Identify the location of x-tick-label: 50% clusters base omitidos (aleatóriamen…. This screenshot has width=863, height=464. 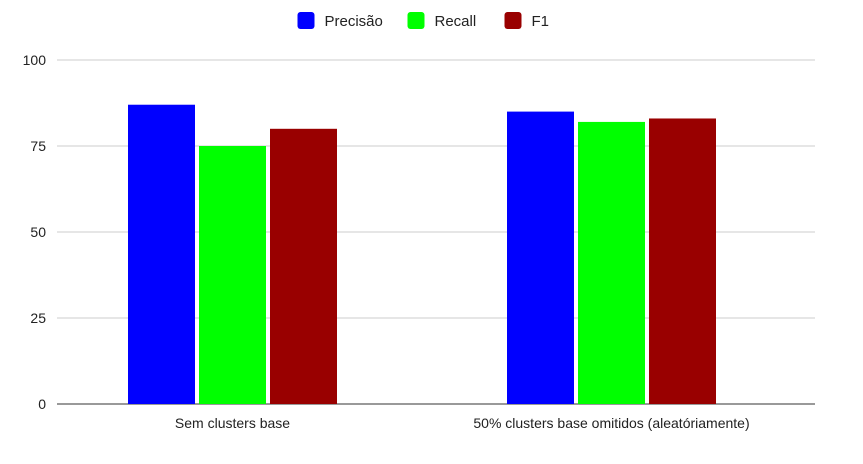
(611, 423).